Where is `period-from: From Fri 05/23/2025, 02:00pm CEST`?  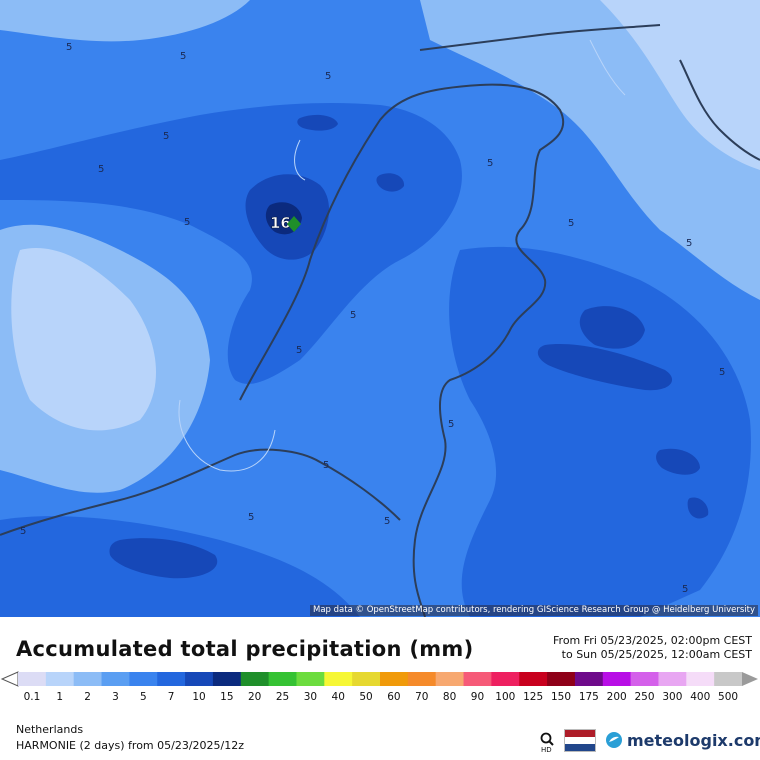
period-from: From Fri 05/23/2025, 02:00pm CEST is located at coordinates (652, 640).